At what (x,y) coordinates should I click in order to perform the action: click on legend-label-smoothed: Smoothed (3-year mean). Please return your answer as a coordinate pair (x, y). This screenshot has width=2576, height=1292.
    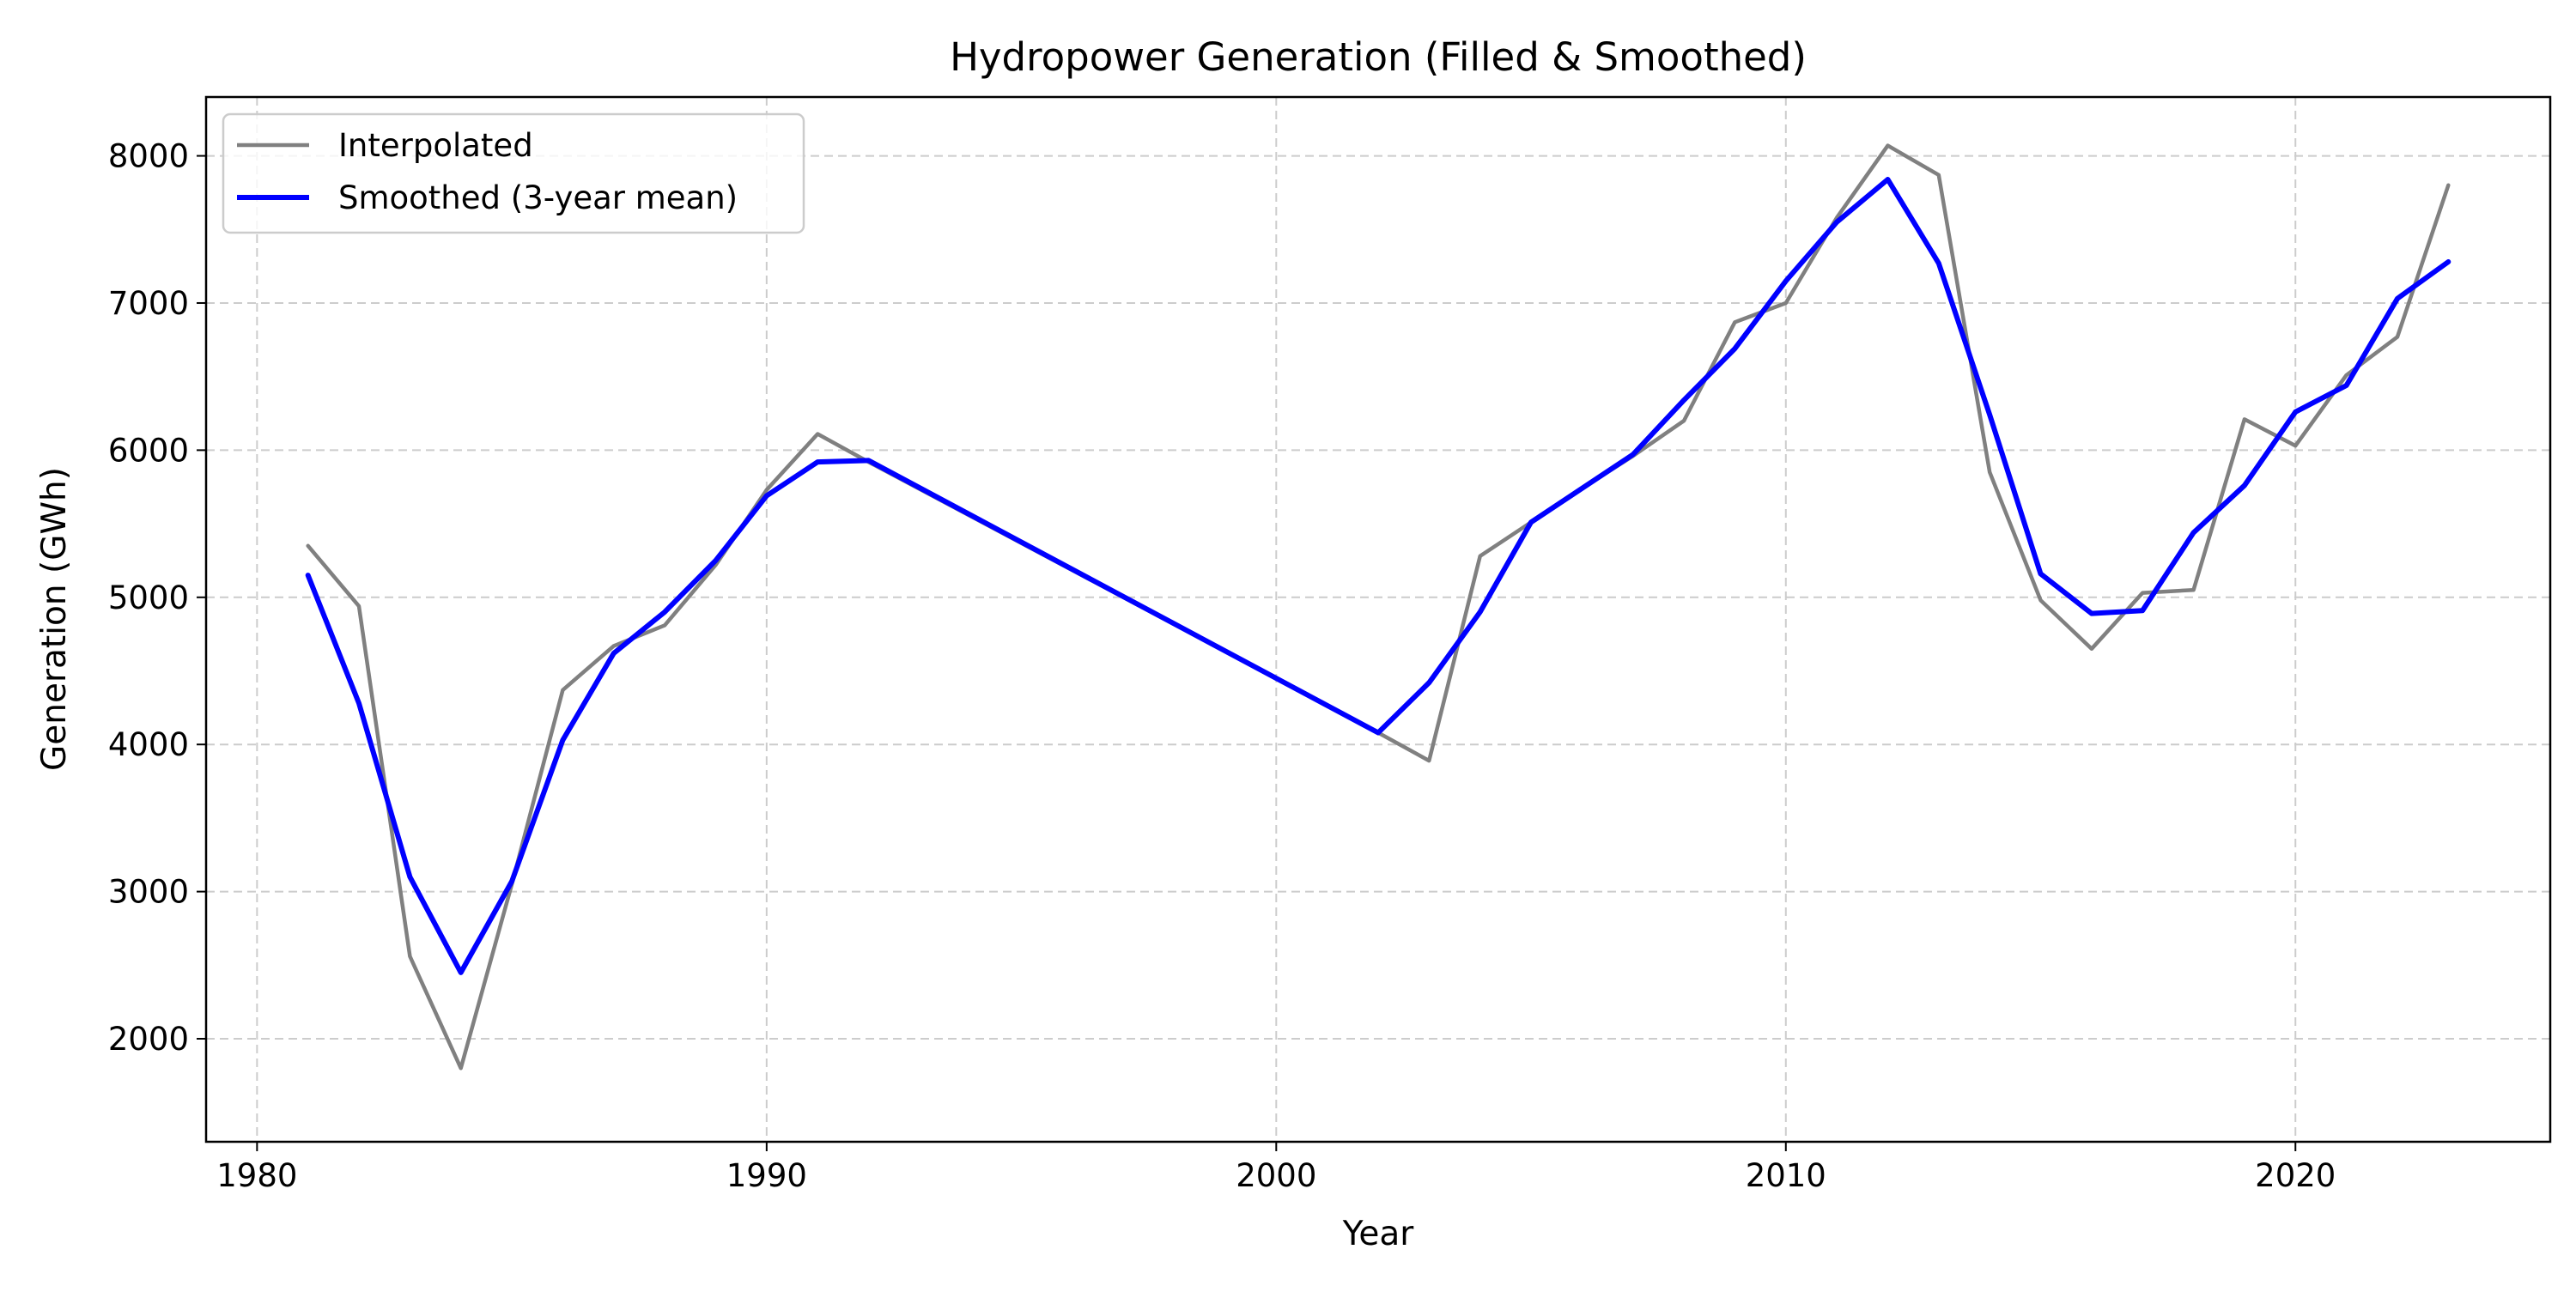
    Looking at the image, I should click on (538, 197).